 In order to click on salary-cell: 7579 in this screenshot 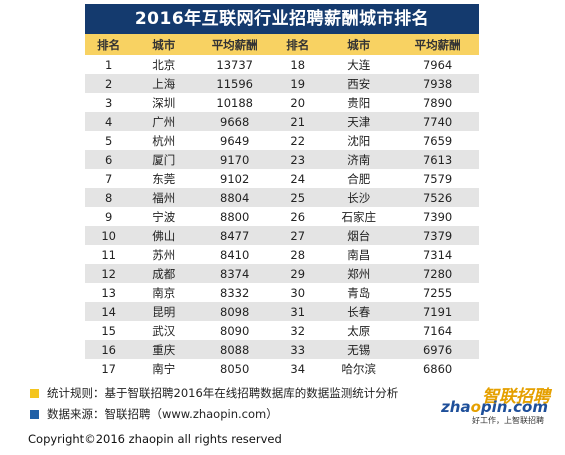, I will do `click(437, 178)`.